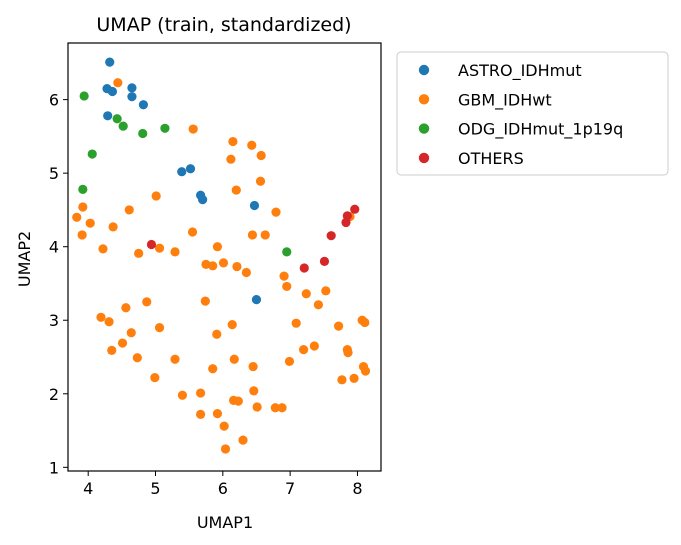  I want to click on y-axis-ticks: 1 2 3 4 5 6, so click(58, 284).